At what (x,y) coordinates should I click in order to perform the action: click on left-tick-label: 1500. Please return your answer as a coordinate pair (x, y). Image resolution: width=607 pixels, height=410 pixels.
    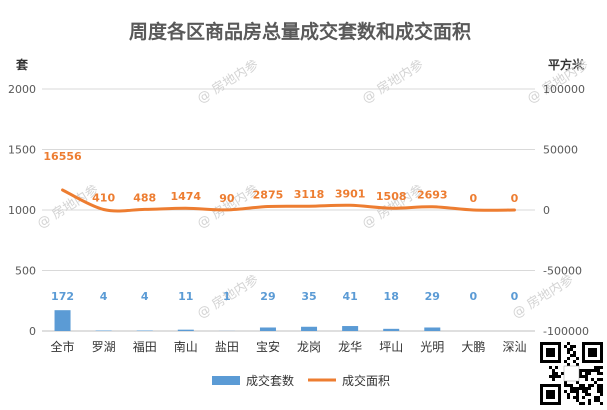
    Looking at the image, I should click on (22, 150).